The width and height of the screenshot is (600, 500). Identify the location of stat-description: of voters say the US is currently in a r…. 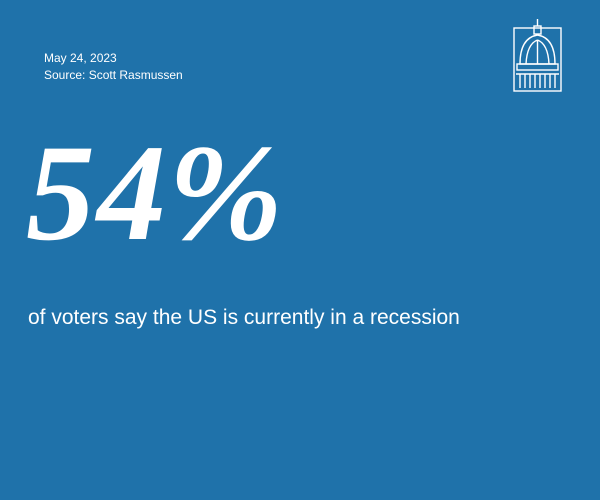
(244, 317).